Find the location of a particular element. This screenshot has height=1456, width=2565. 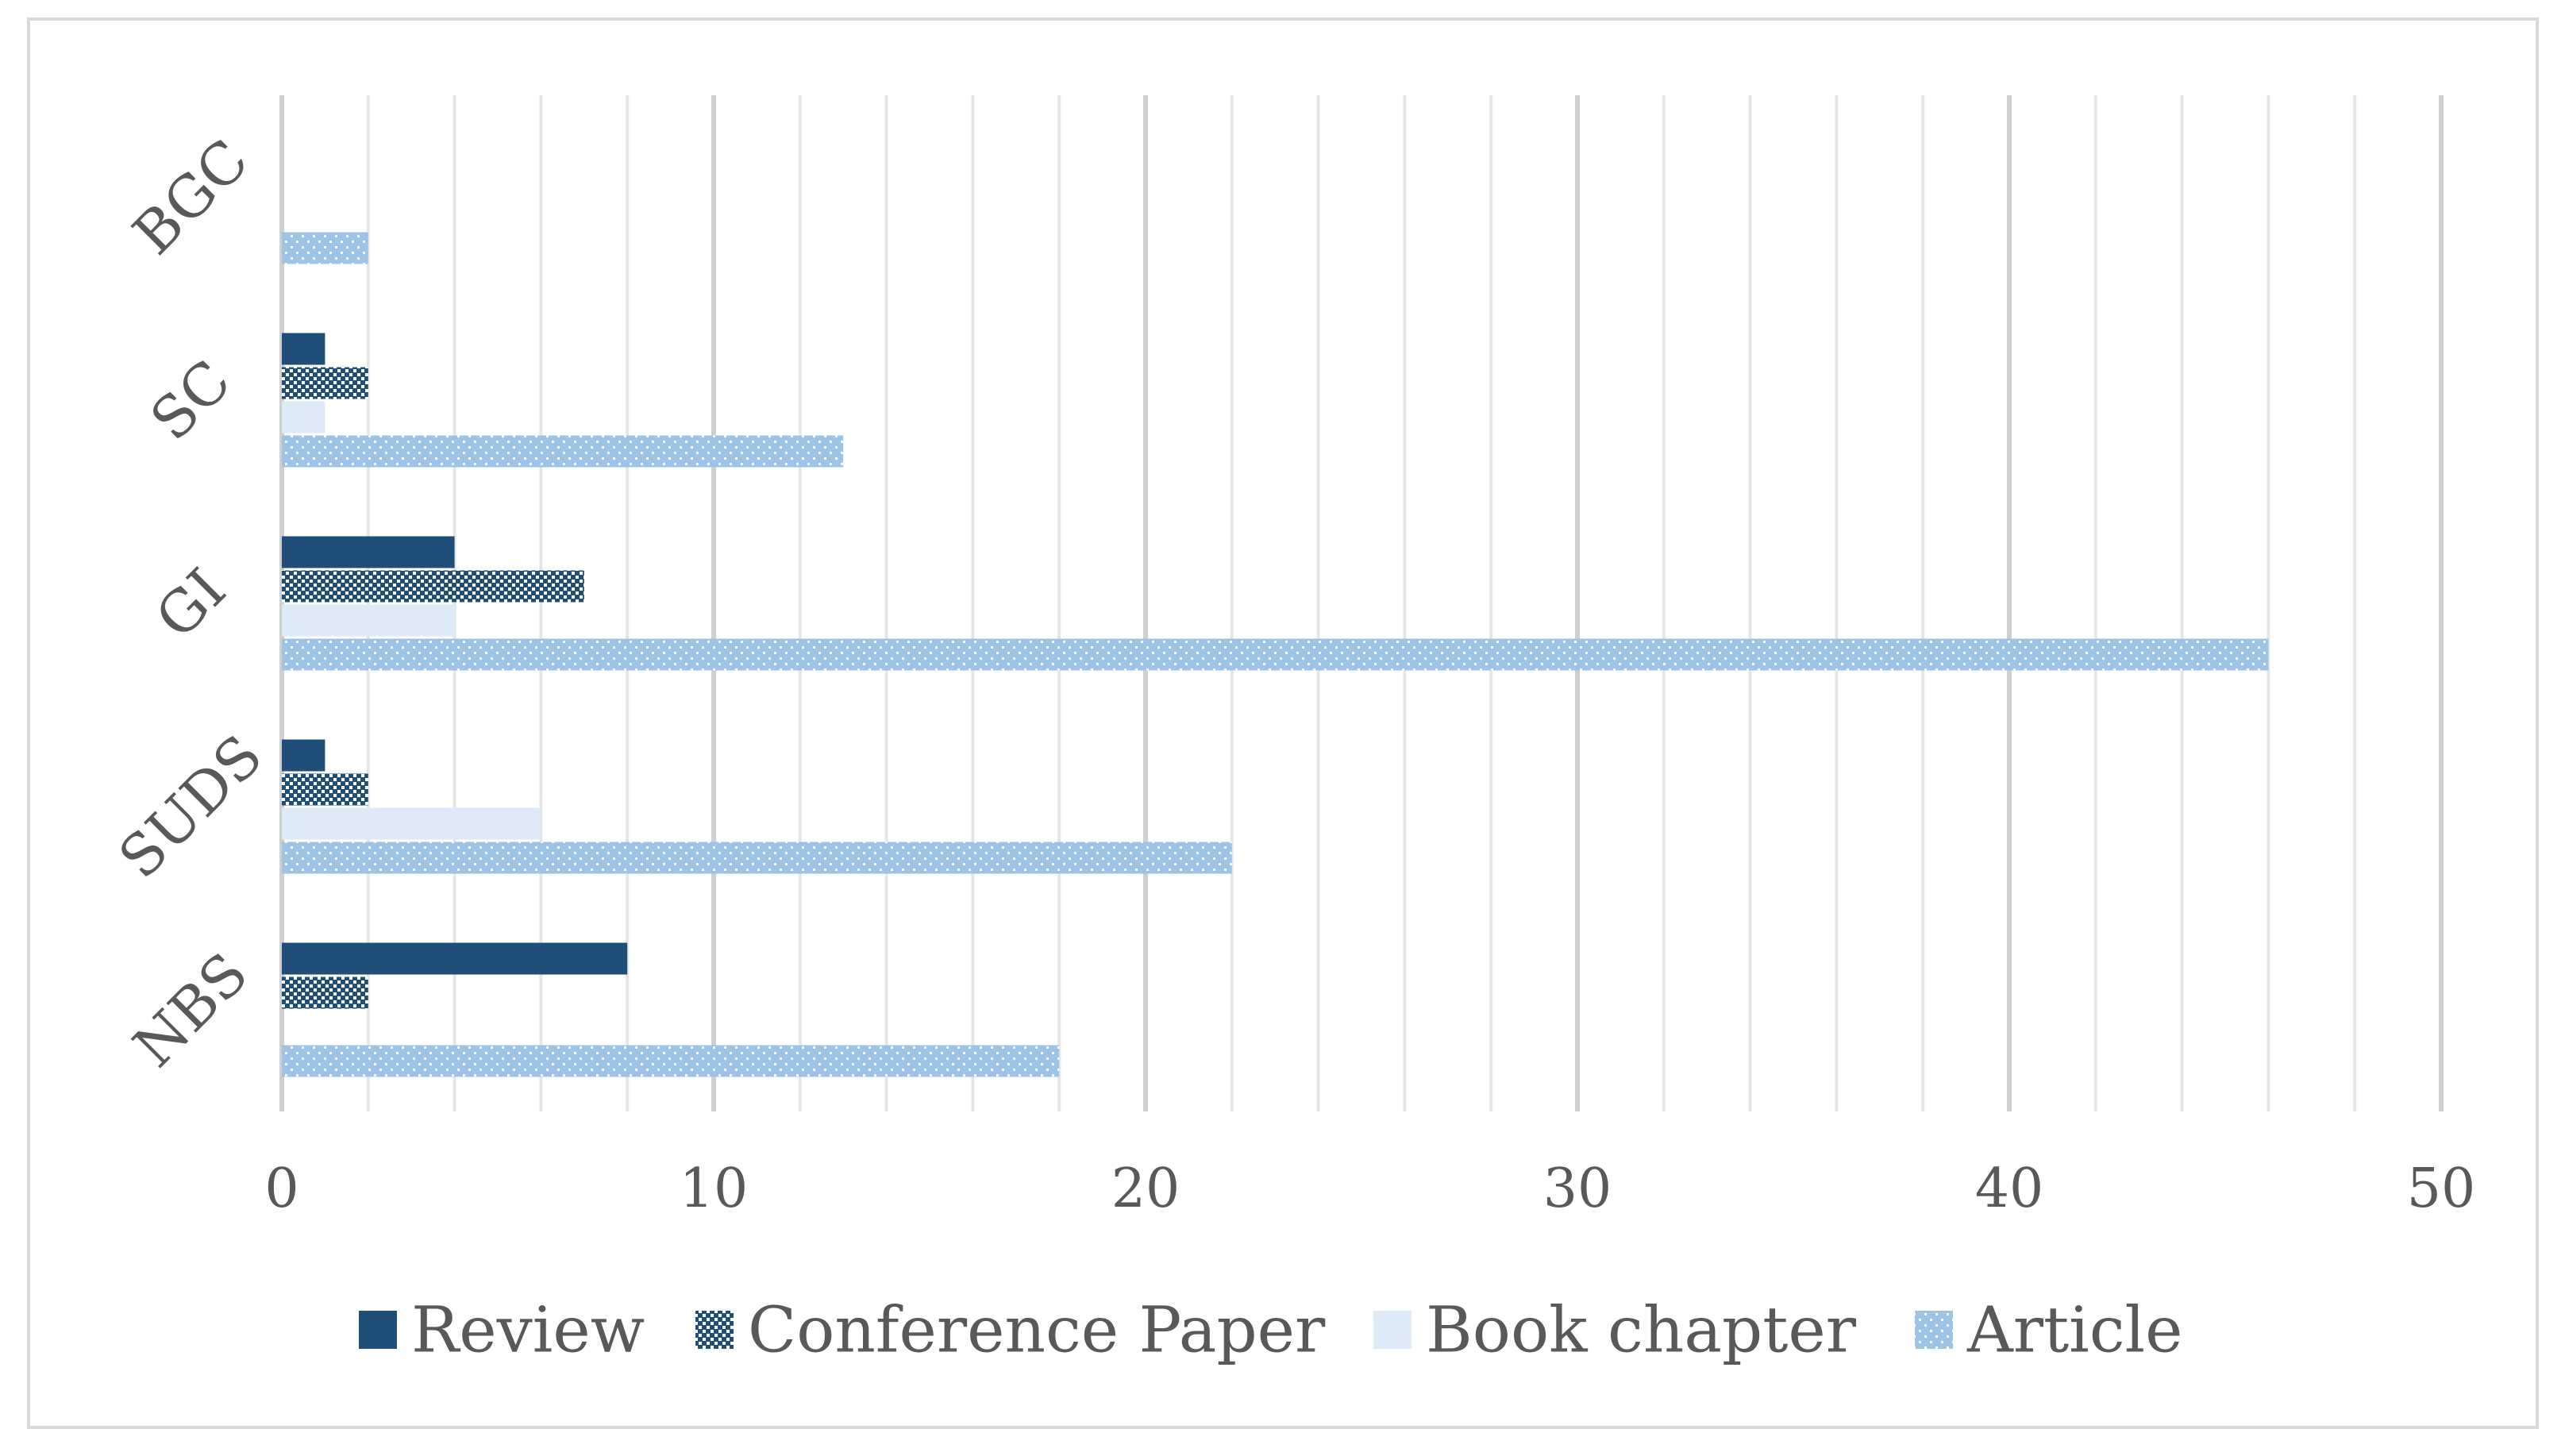

x-tick-label: 20 is located at coordinates (1145, 1188).